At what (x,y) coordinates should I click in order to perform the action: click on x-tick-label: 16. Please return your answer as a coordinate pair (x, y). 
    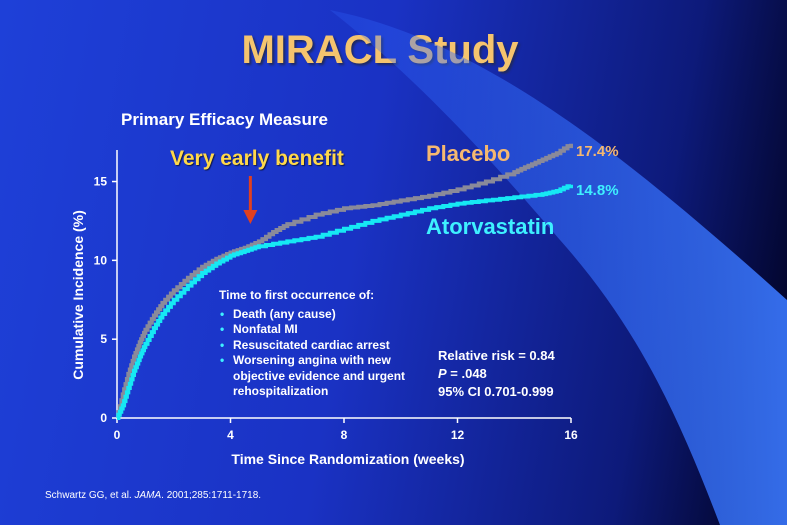
    Looking at the image, I should click on (571, 435).